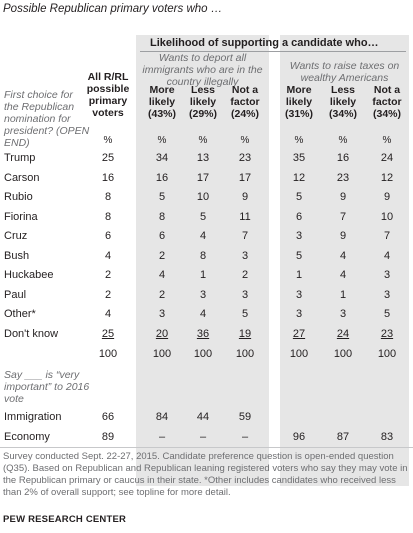 The height and width of the screenshot is (533, 413). What do you see at coordinates (162, 158) in the screenshot?
I see `table-cell: 34` at bounding box center [162, 158].